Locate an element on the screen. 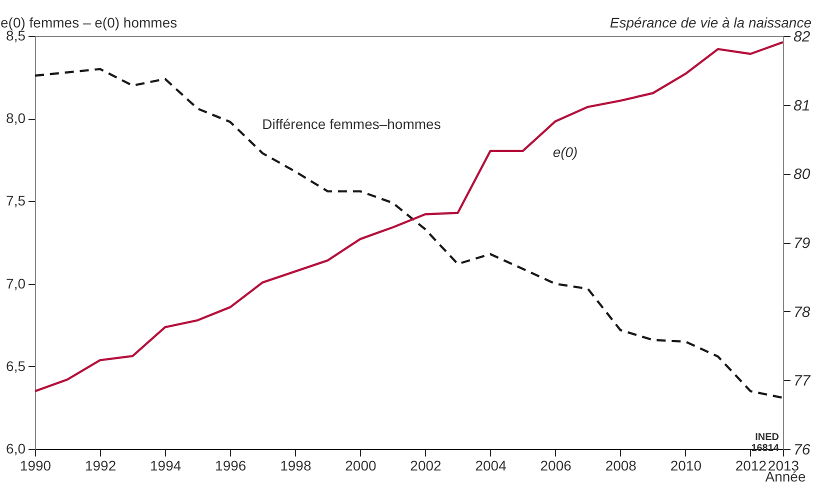 This screenshot has height=490, width=813. x-tick-label: 2000 is located at coordinates (360, 466).